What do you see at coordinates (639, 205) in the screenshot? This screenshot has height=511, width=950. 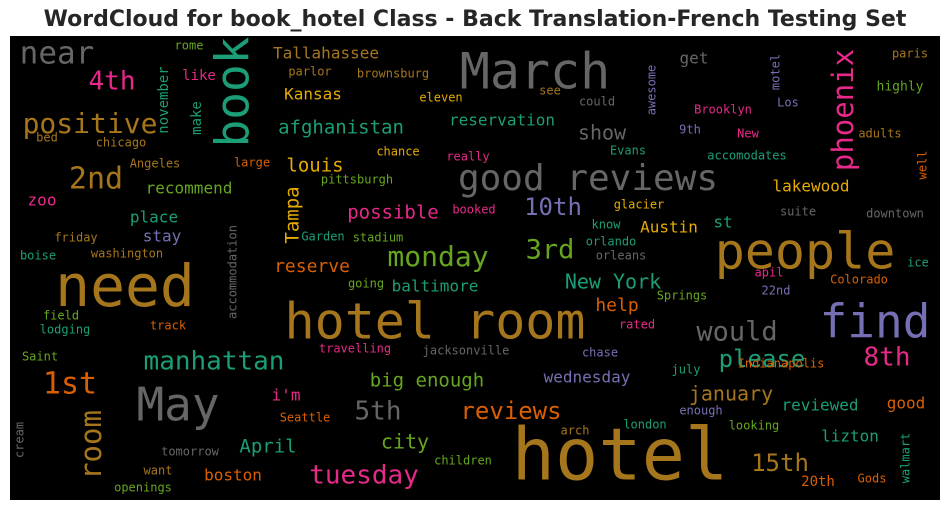 I see `word: glacier` at bounding box center [639, 205].